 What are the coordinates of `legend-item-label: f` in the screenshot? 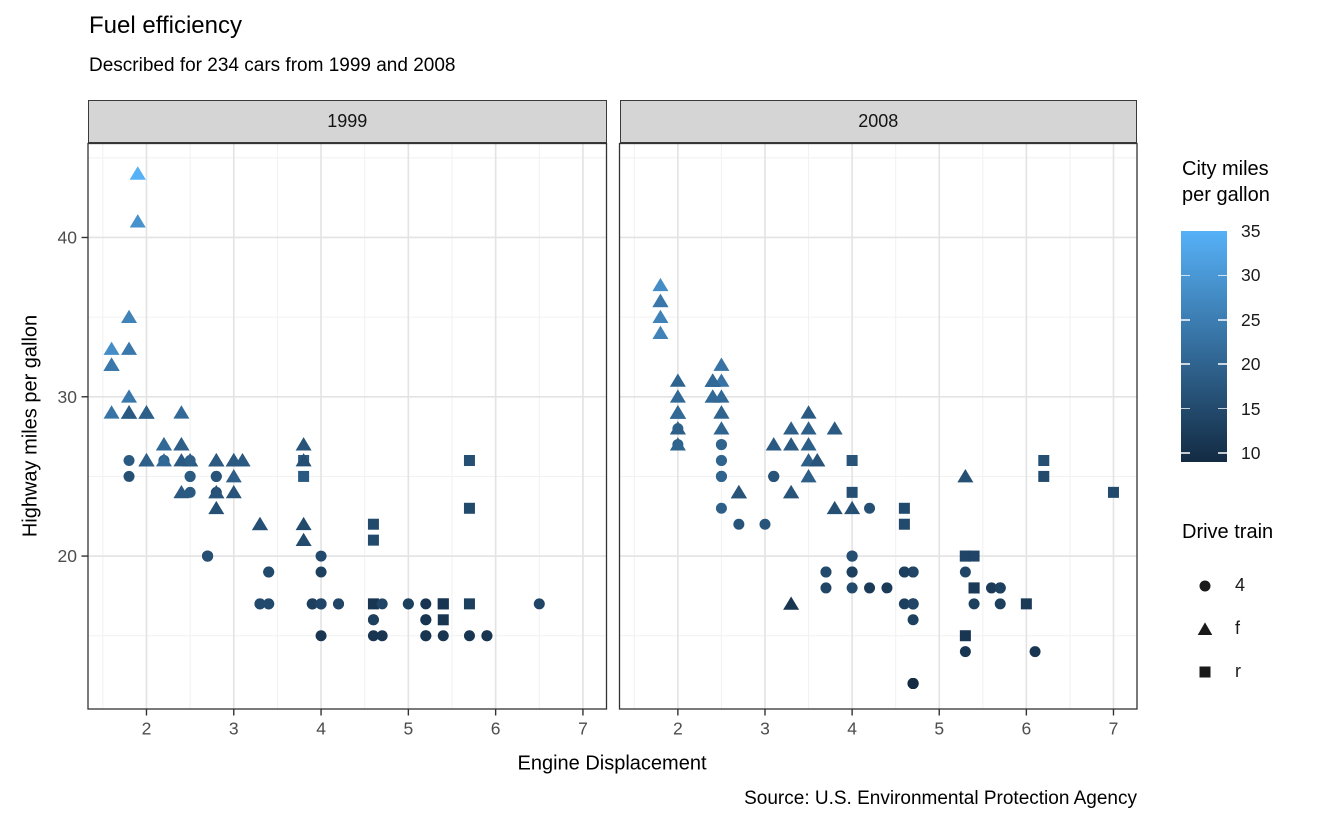 It's located at (1238, 628).